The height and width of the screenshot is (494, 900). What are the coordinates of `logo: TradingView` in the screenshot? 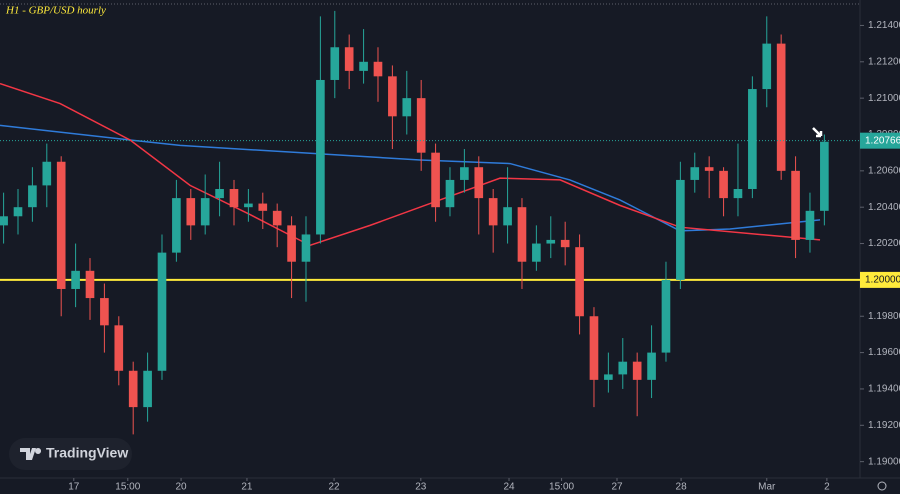 It's located at (70, 454).